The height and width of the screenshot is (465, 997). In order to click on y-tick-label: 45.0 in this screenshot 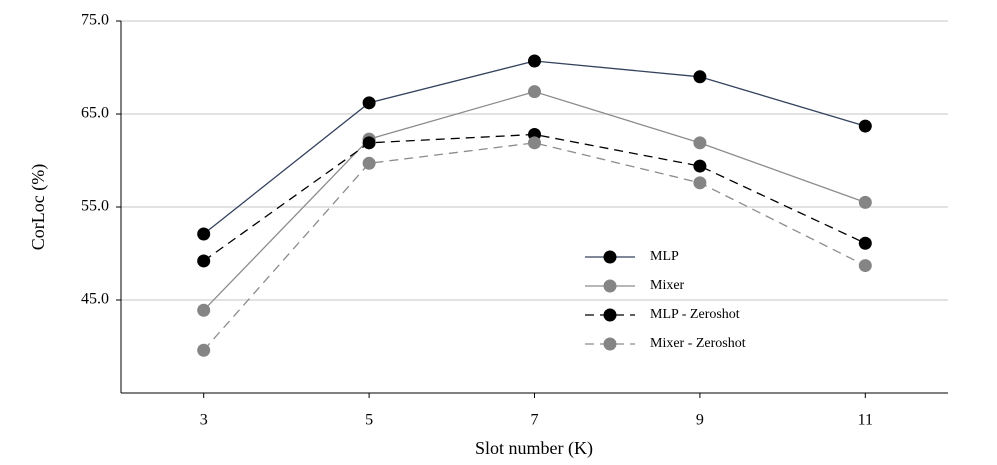, I will do `click(95, 299)`.